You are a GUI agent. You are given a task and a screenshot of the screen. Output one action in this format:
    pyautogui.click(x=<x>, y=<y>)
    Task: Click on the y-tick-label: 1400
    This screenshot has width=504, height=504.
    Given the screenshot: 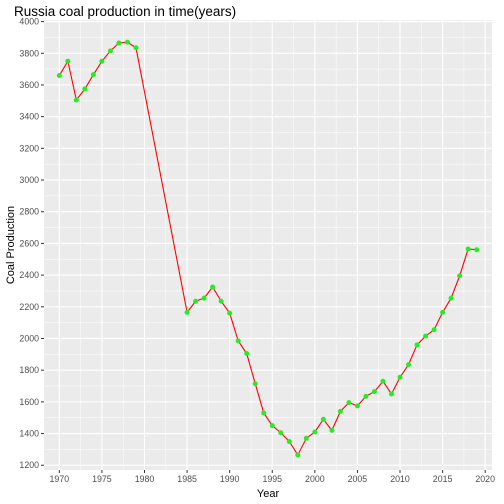 What is the action you would take?
    pyautogui.click(x=29, y=434)
    